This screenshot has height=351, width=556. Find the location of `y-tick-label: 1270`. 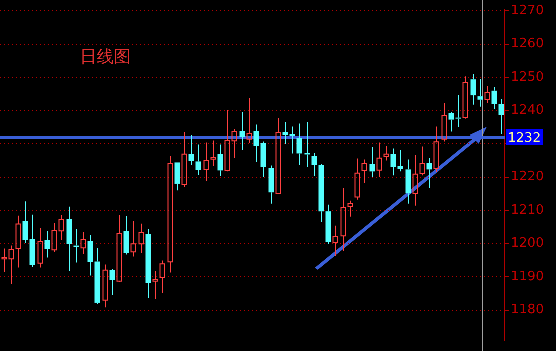

y-tick-label: 1270 is located at coordinates (527, 11).